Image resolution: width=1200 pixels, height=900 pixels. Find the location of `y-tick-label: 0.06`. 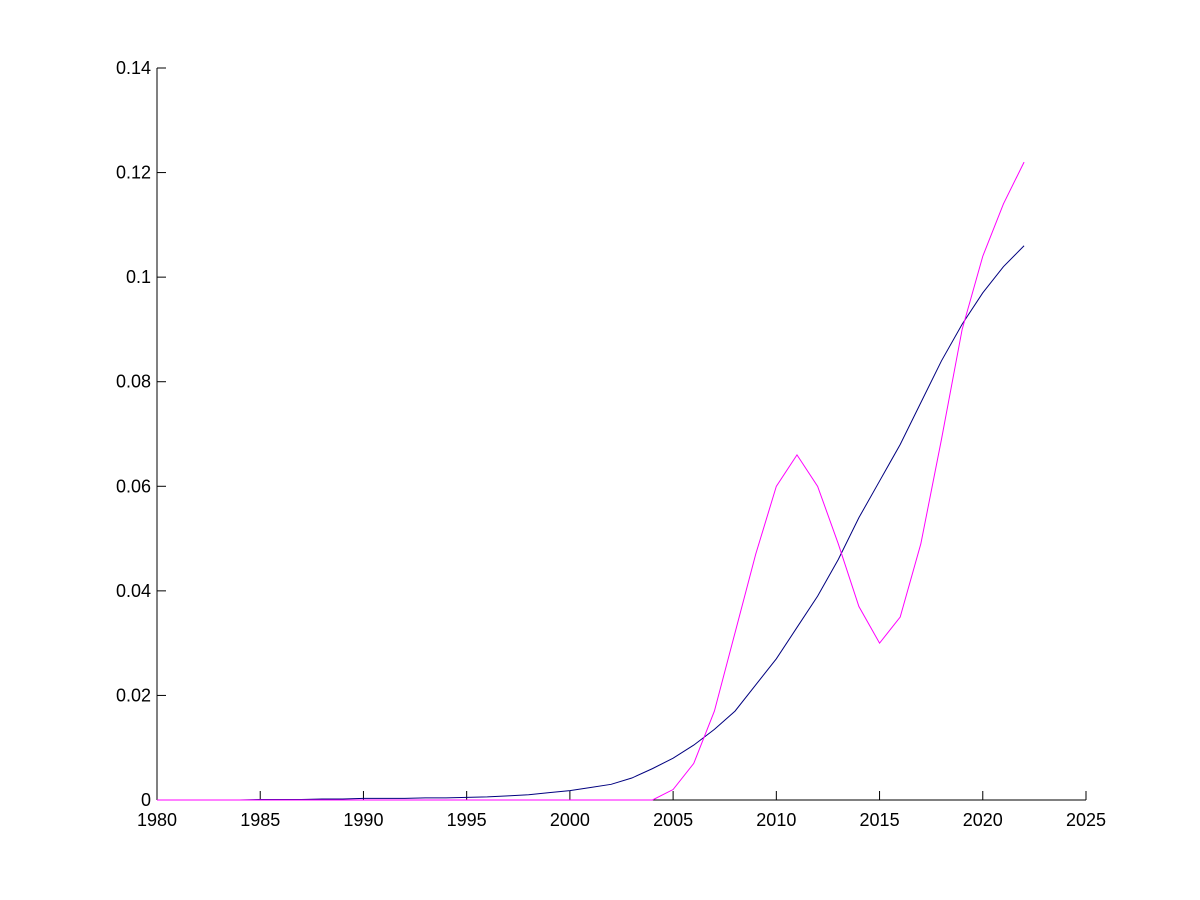

y-tick-label: 0.06 is located at coordinates (133, 486).